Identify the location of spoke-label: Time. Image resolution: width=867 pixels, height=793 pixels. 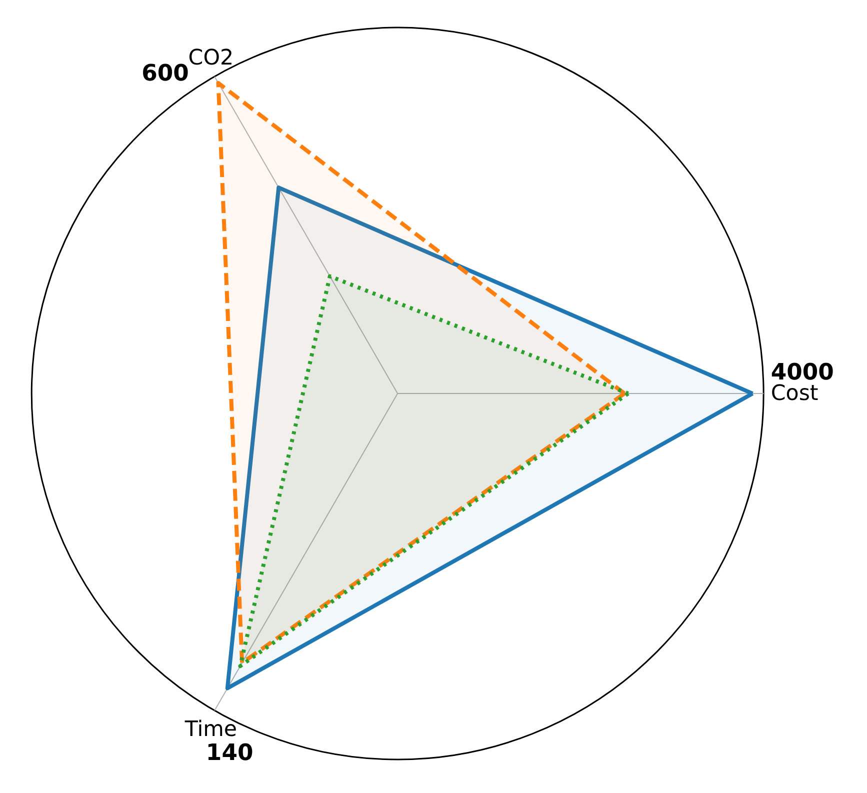
(211, 729).